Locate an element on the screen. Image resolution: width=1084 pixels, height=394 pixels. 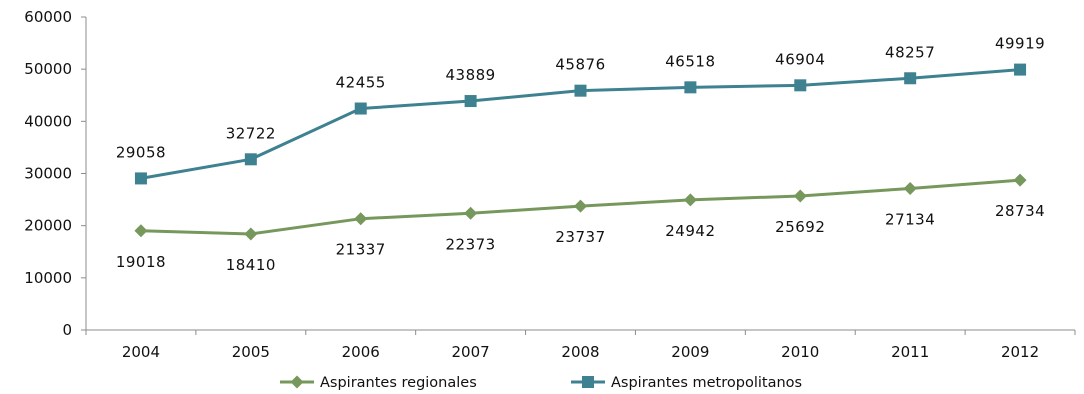
x-tick-label: 2010 is located at coordinates (800, 352).